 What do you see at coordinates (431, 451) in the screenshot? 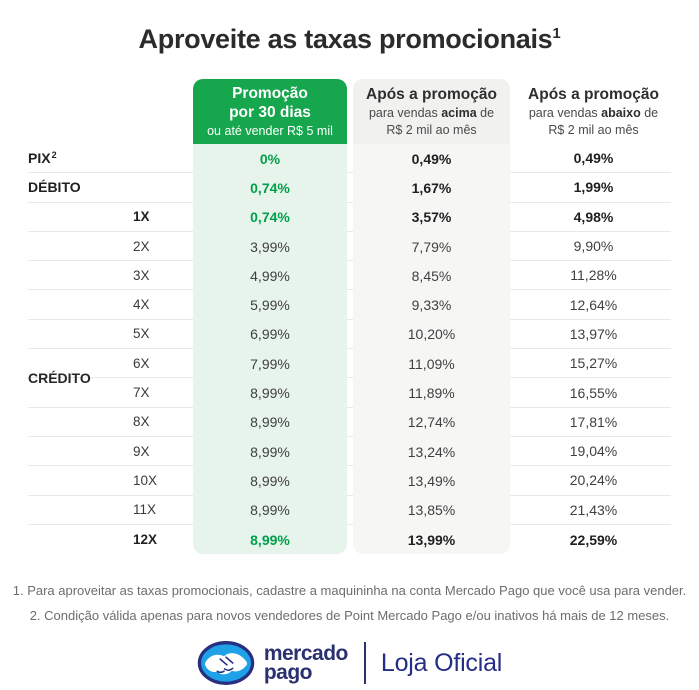
I see `above-rate-value: 13,24%` at bounding box center [431, 451].